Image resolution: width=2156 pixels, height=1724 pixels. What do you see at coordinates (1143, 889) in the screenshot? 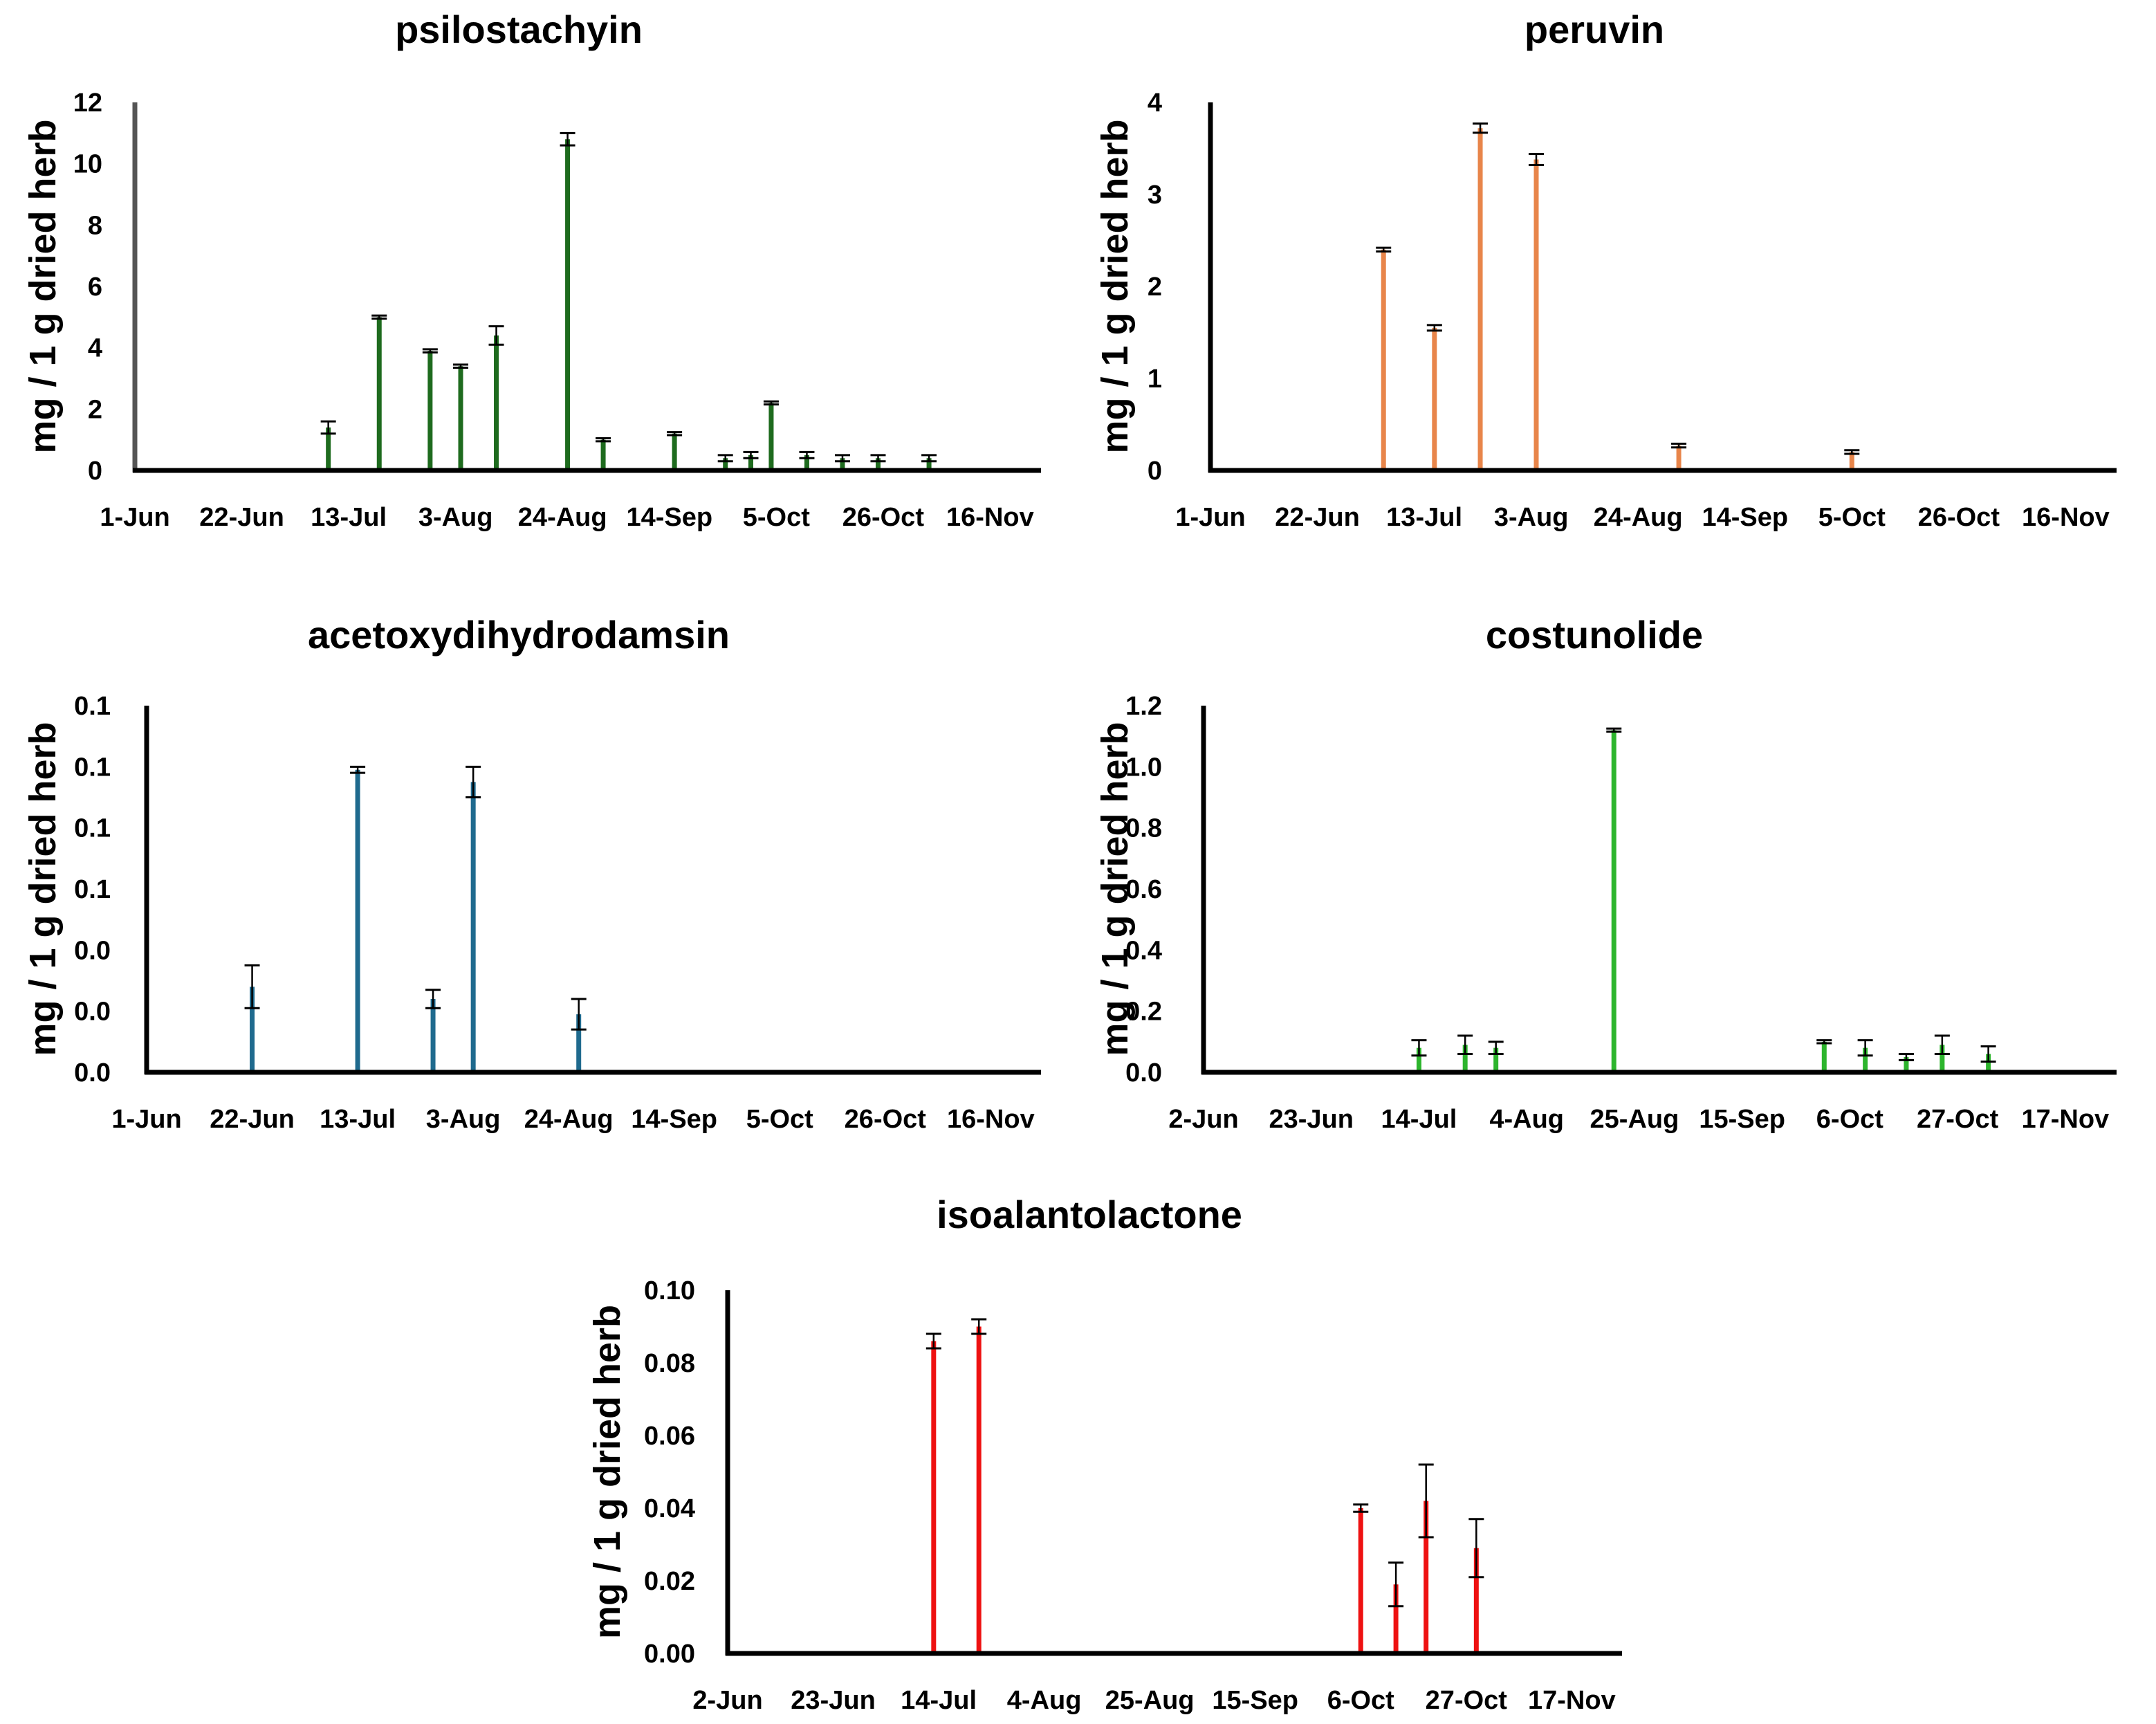
I see `y-tick-label: 0.6` at bounding box center [1143, 889].